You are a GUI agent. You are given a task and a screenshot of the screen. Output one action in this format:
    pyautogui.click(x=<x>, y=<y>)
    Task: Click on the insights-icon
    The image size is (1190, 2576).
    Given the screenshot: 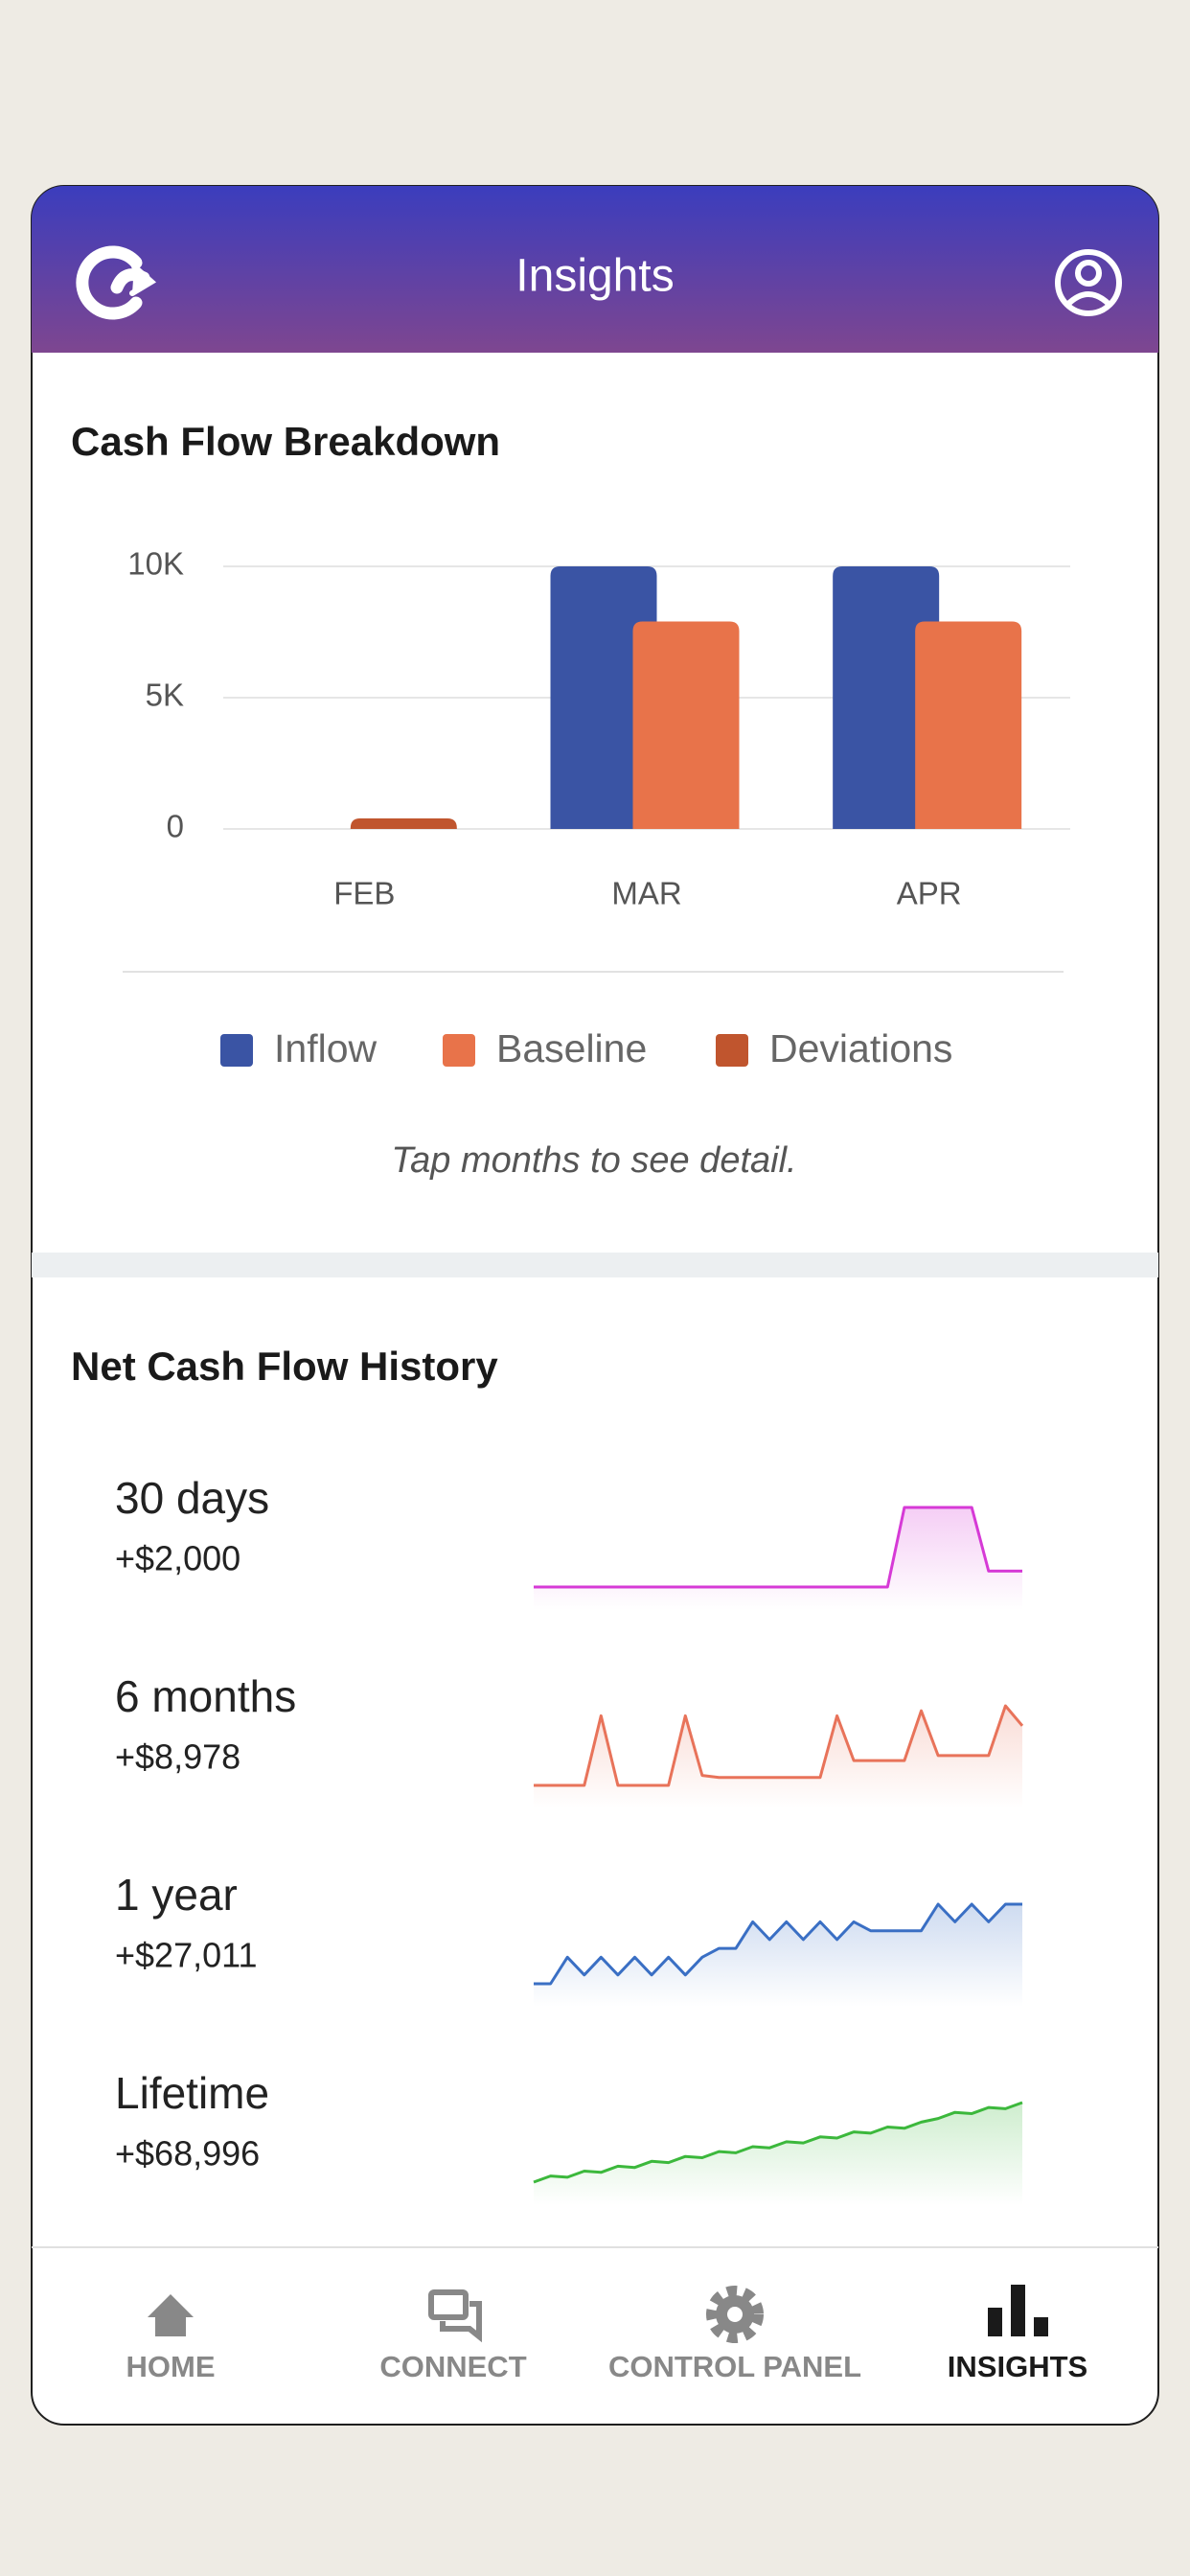 What is the action you would take?
    pyautogui.click(x=1018, y=2310)
    